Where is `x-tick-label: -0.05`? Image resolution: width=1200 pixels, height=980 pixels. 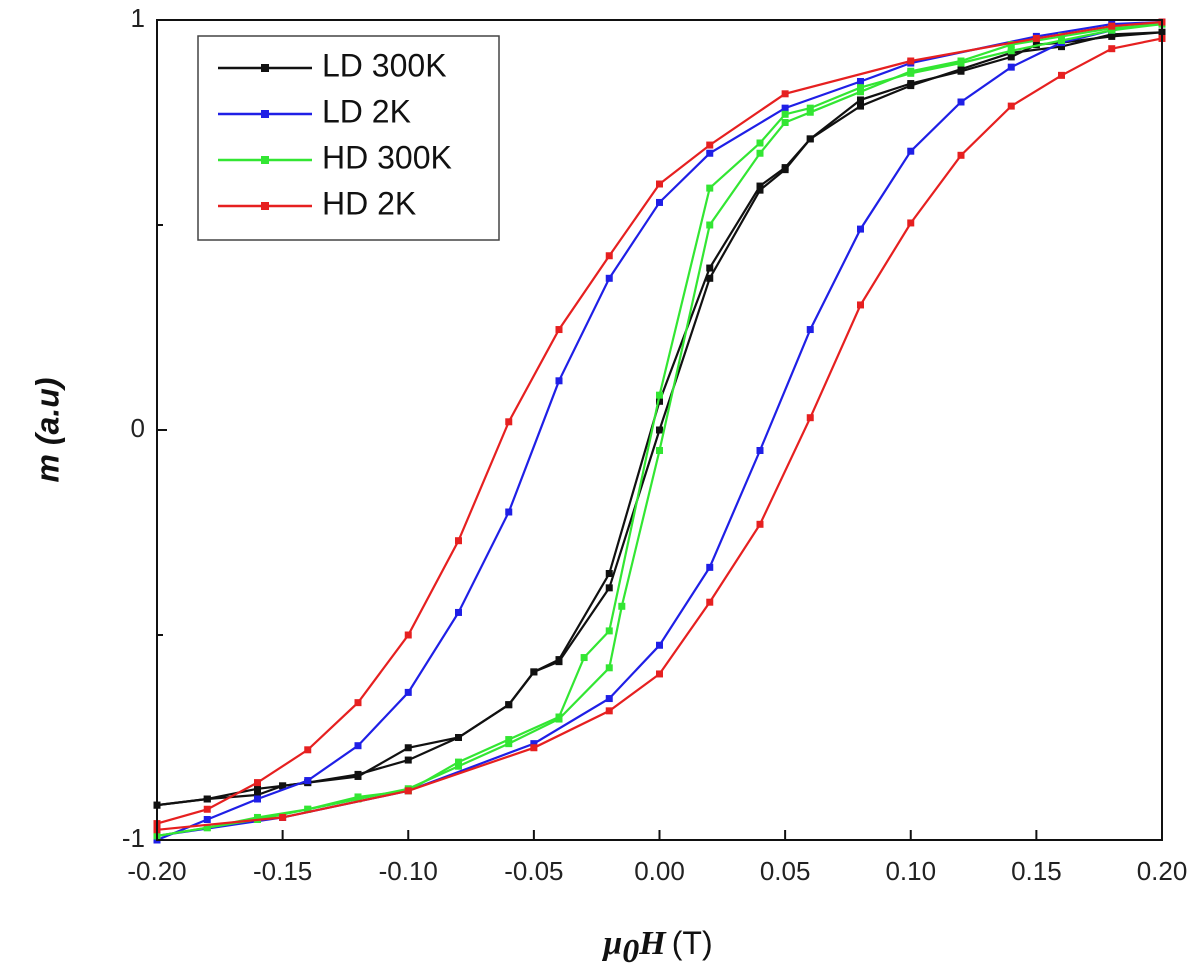 x-tick-label: -0.05 is located at coordinates (533, 871).